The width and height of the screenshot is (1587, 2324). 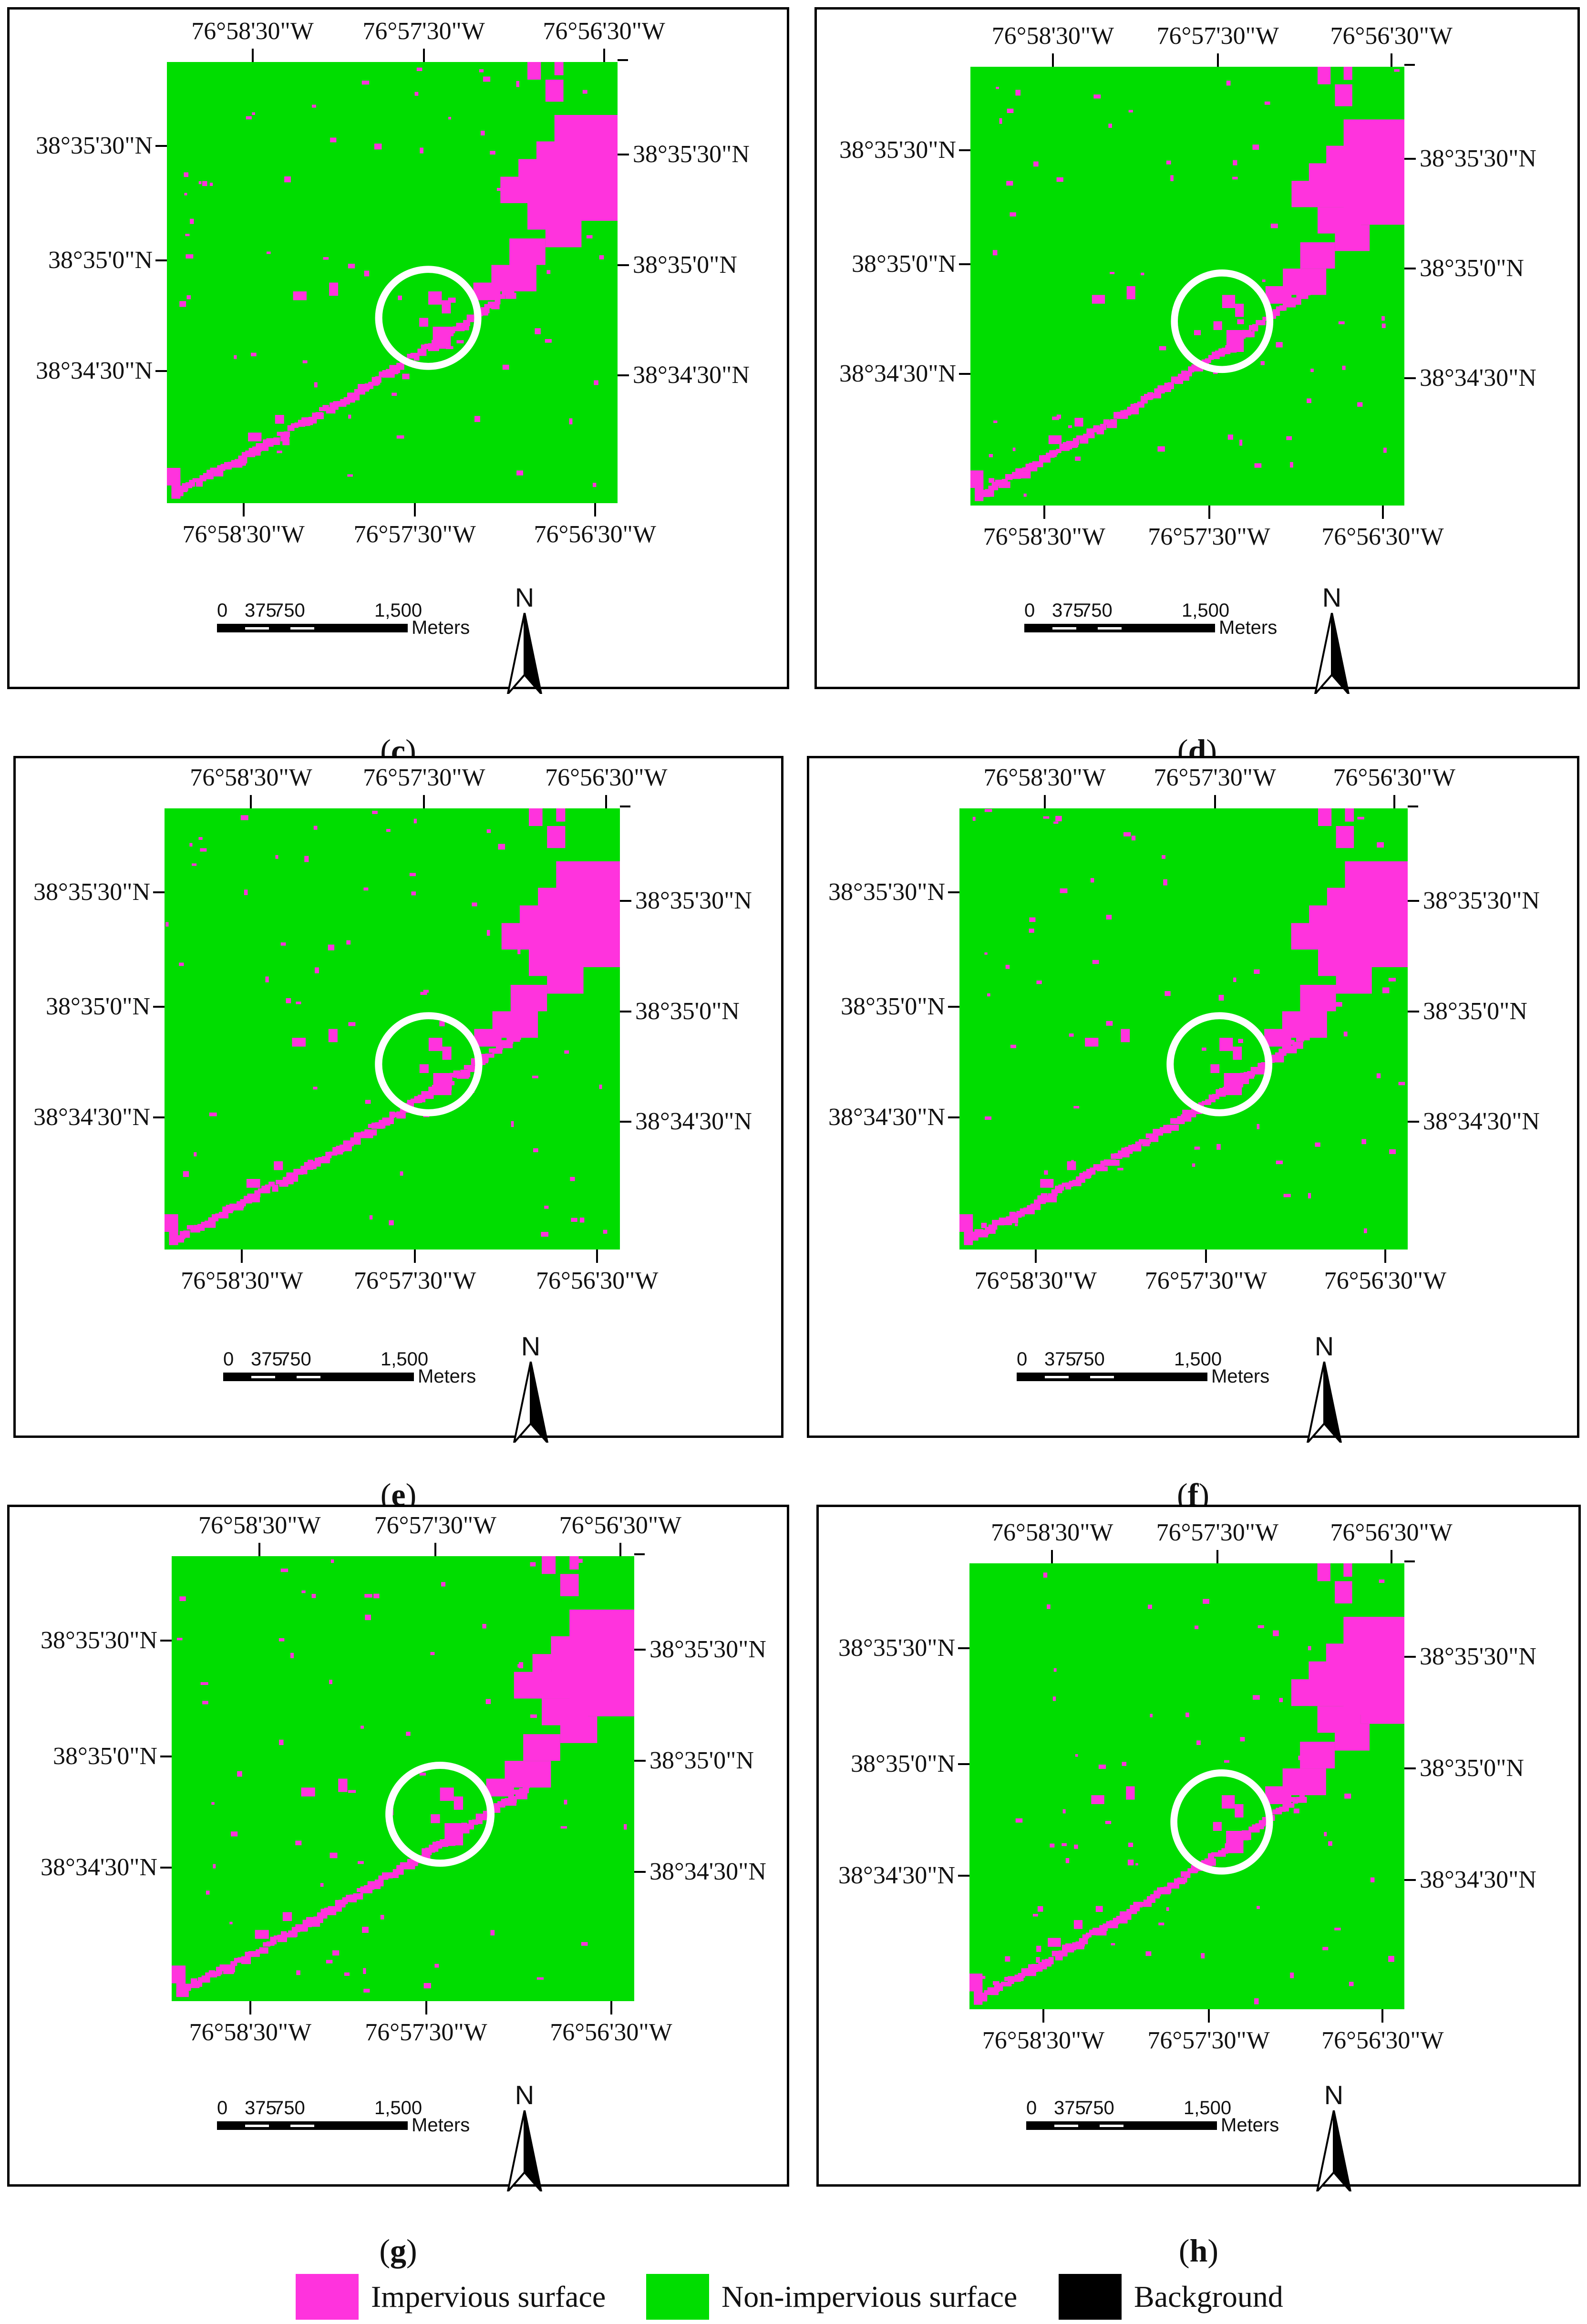 What do you see at coordinates (1035, 1280) in the screenshot?
I see `lon-label-bottom: 76°58'30"W` at bounding box center [1035, 1280].